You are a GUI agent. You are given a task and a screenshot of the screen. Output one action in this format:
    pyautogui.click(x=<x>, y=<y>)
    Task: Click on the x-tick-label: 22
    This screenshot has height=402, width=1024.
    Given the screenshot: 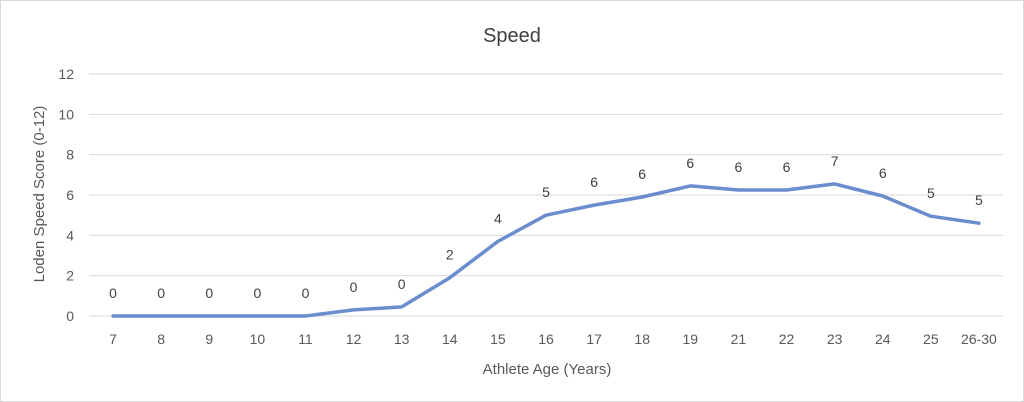 What is the action you would take?
    pyautogui.click(x=787, y=339)
    